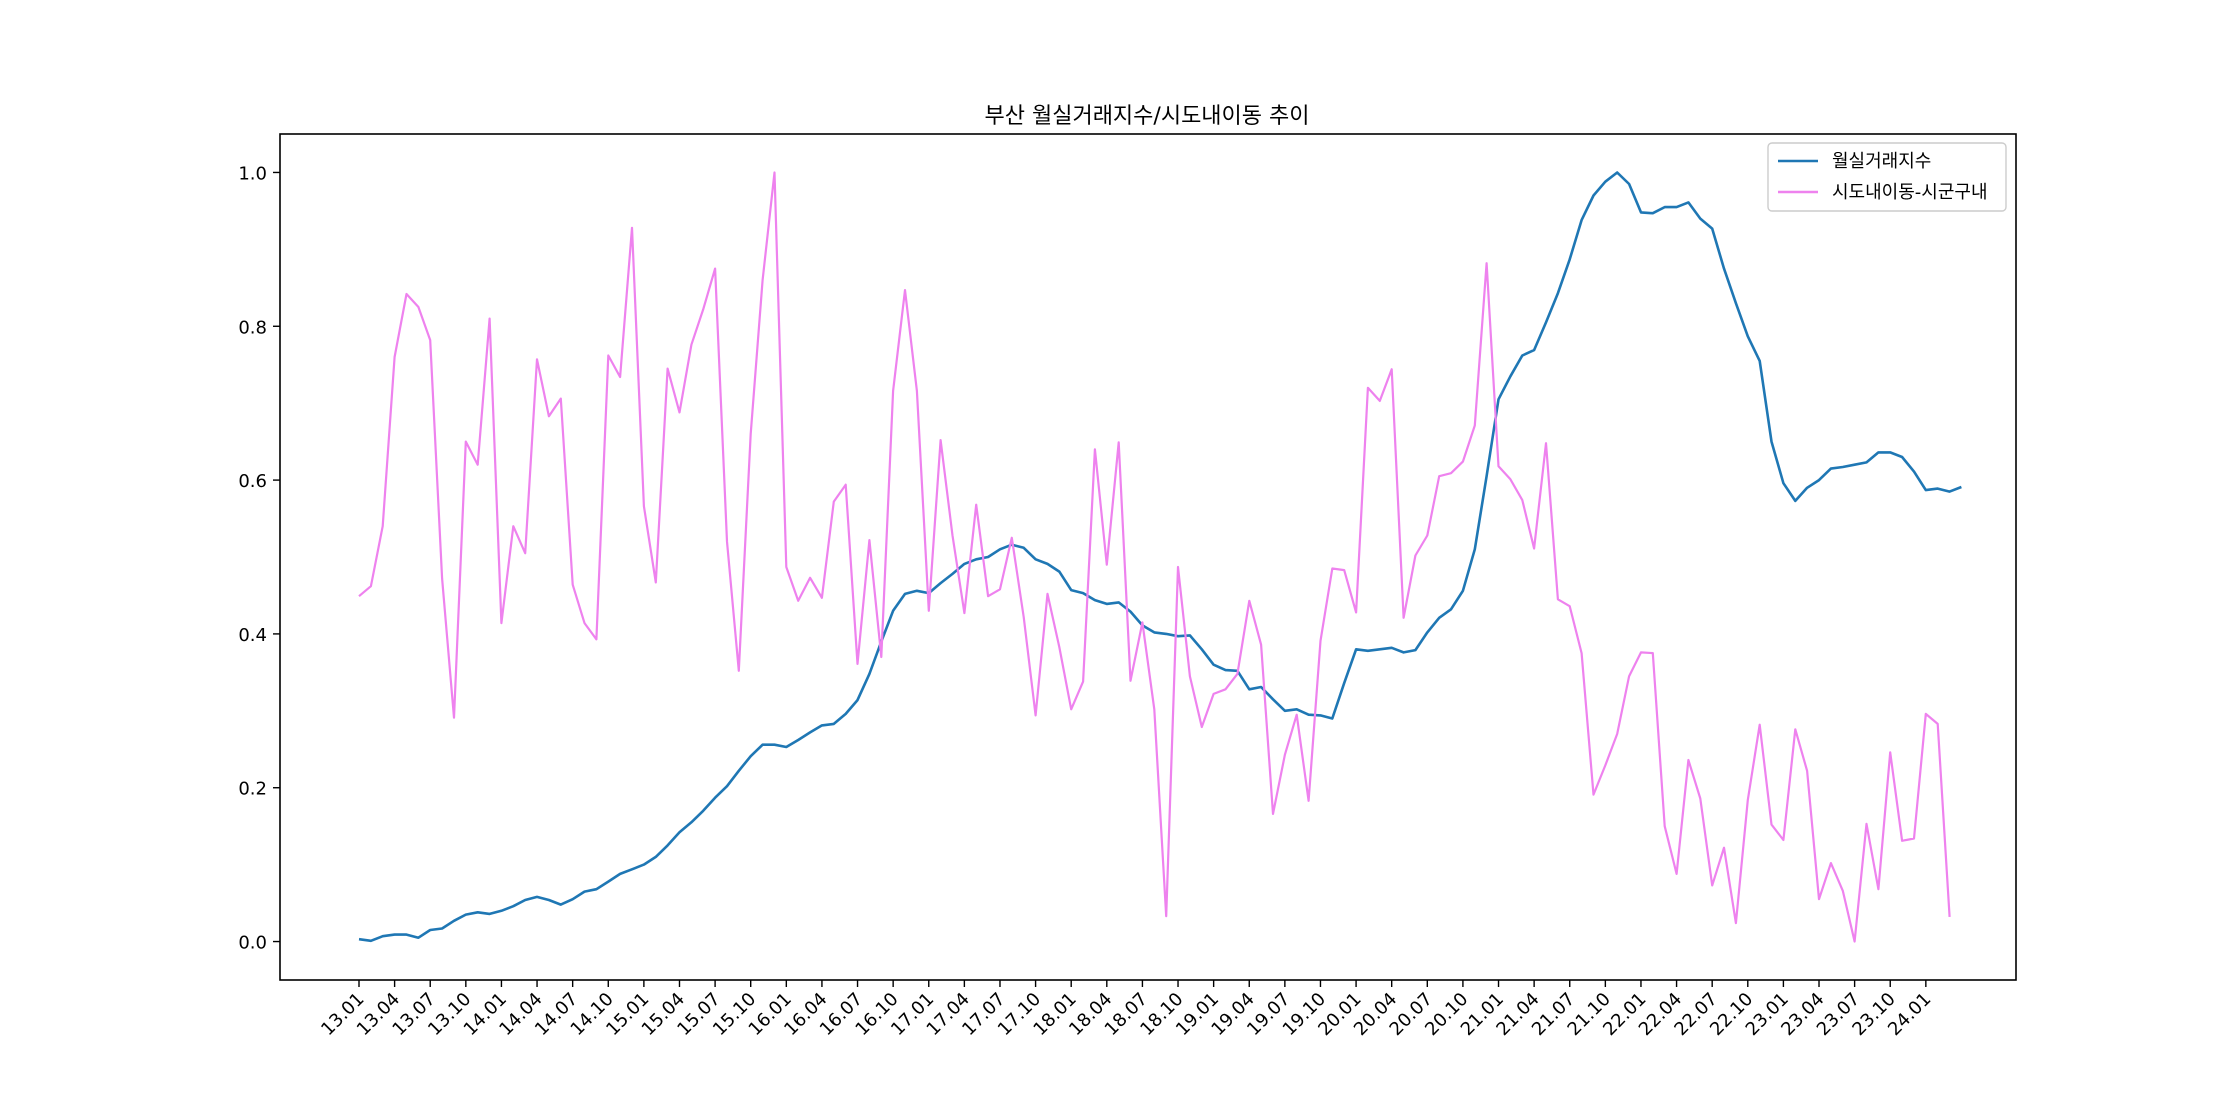  I want to click on y-axis: 0.0 0.2 0.4 0.6 0.8 1.0, so click(259, 558).